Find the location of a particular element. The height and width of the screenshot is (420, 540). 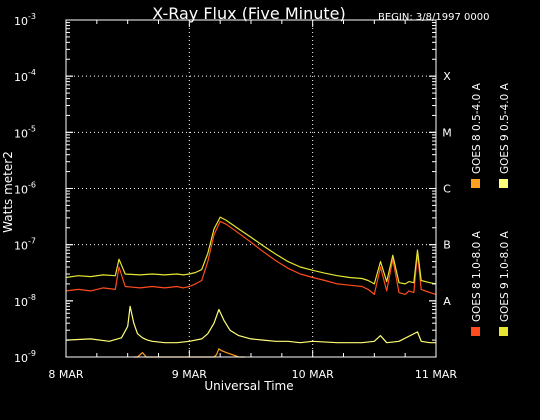

y-tick-label: 10⁻⁴ is located at coordinates (25, 76).